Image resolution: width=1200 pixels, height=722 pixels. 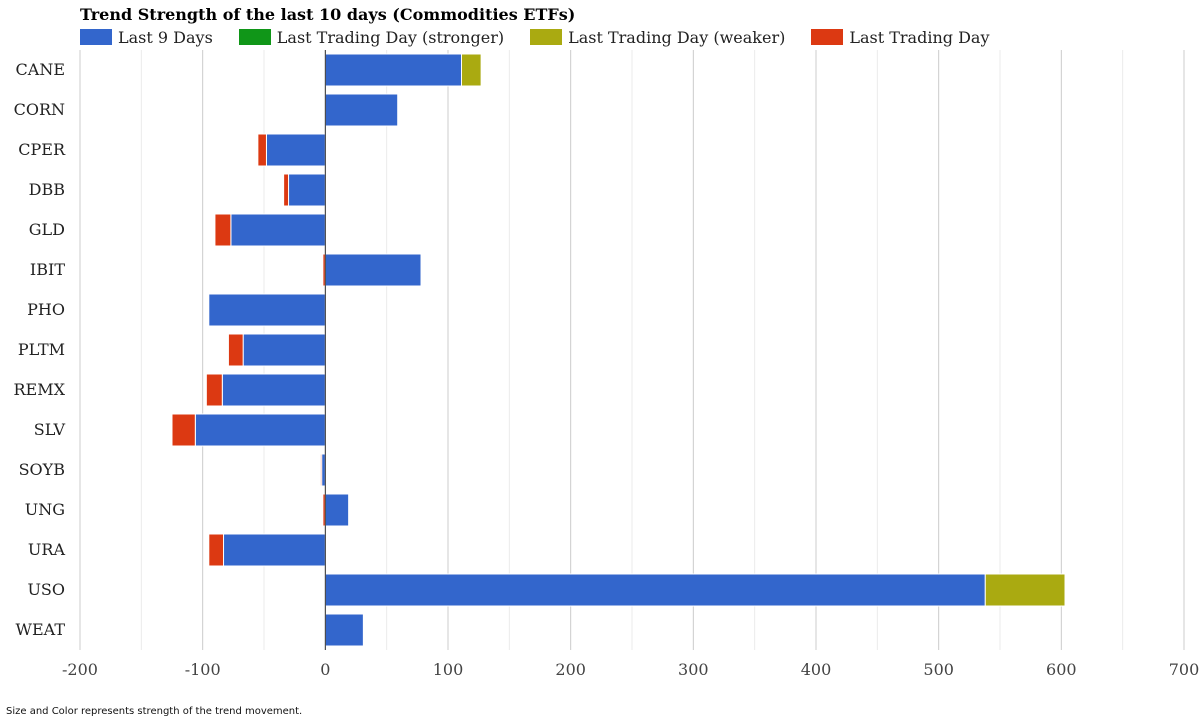 I want to click on y-category-label: CPER, so click(x=42, y=149).